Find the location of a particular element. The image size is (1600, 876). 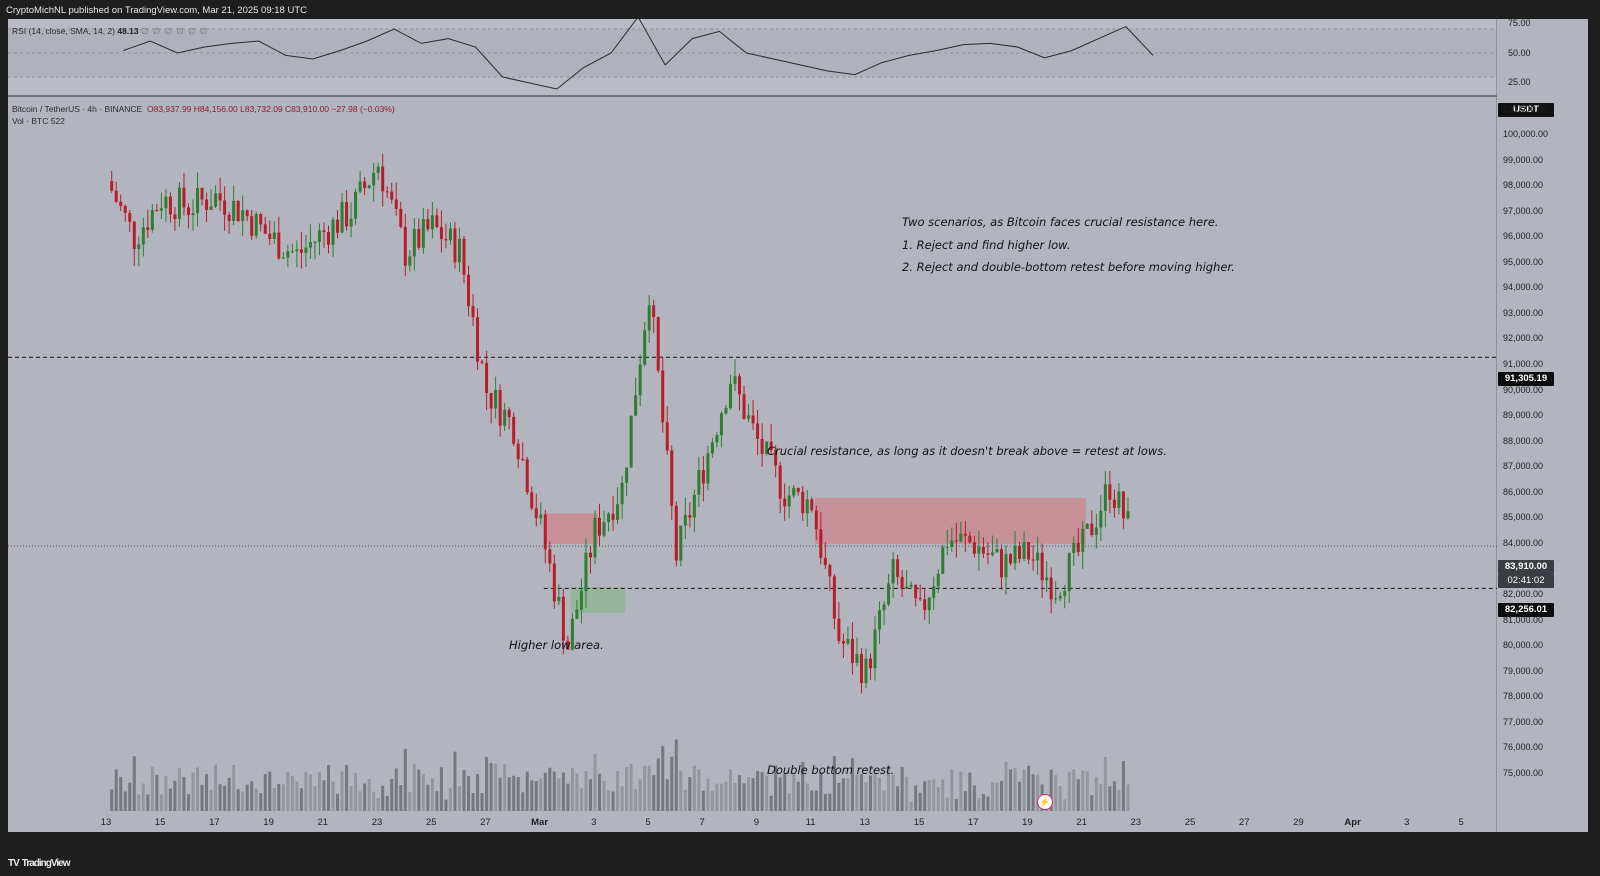

tradingview-logo-icon: TV TradingView is located at coordinates (39, 863).